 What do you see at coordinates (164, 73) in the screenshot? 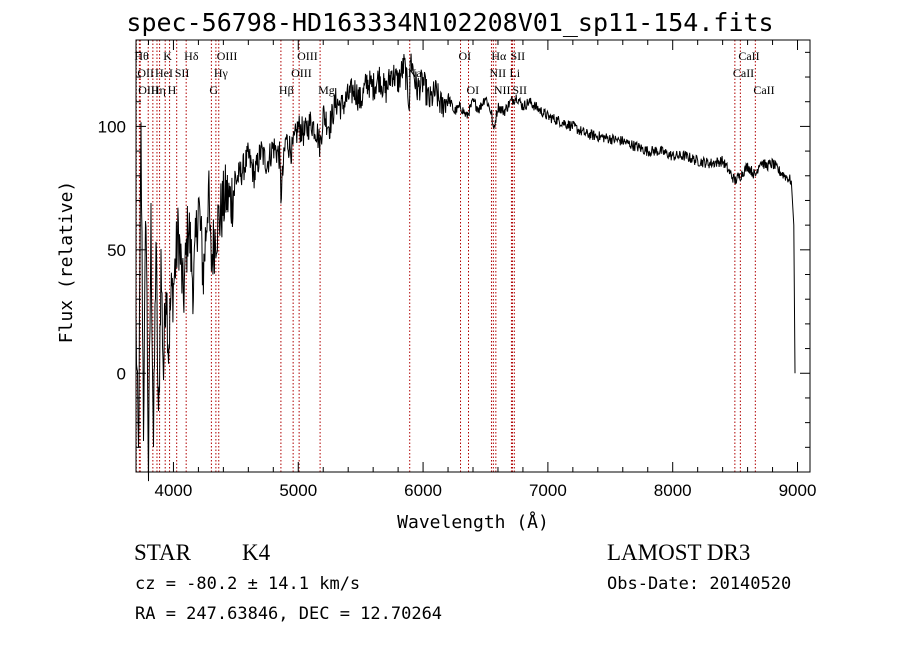
I see `line-label: HeI` at bounding box center [164, 73].